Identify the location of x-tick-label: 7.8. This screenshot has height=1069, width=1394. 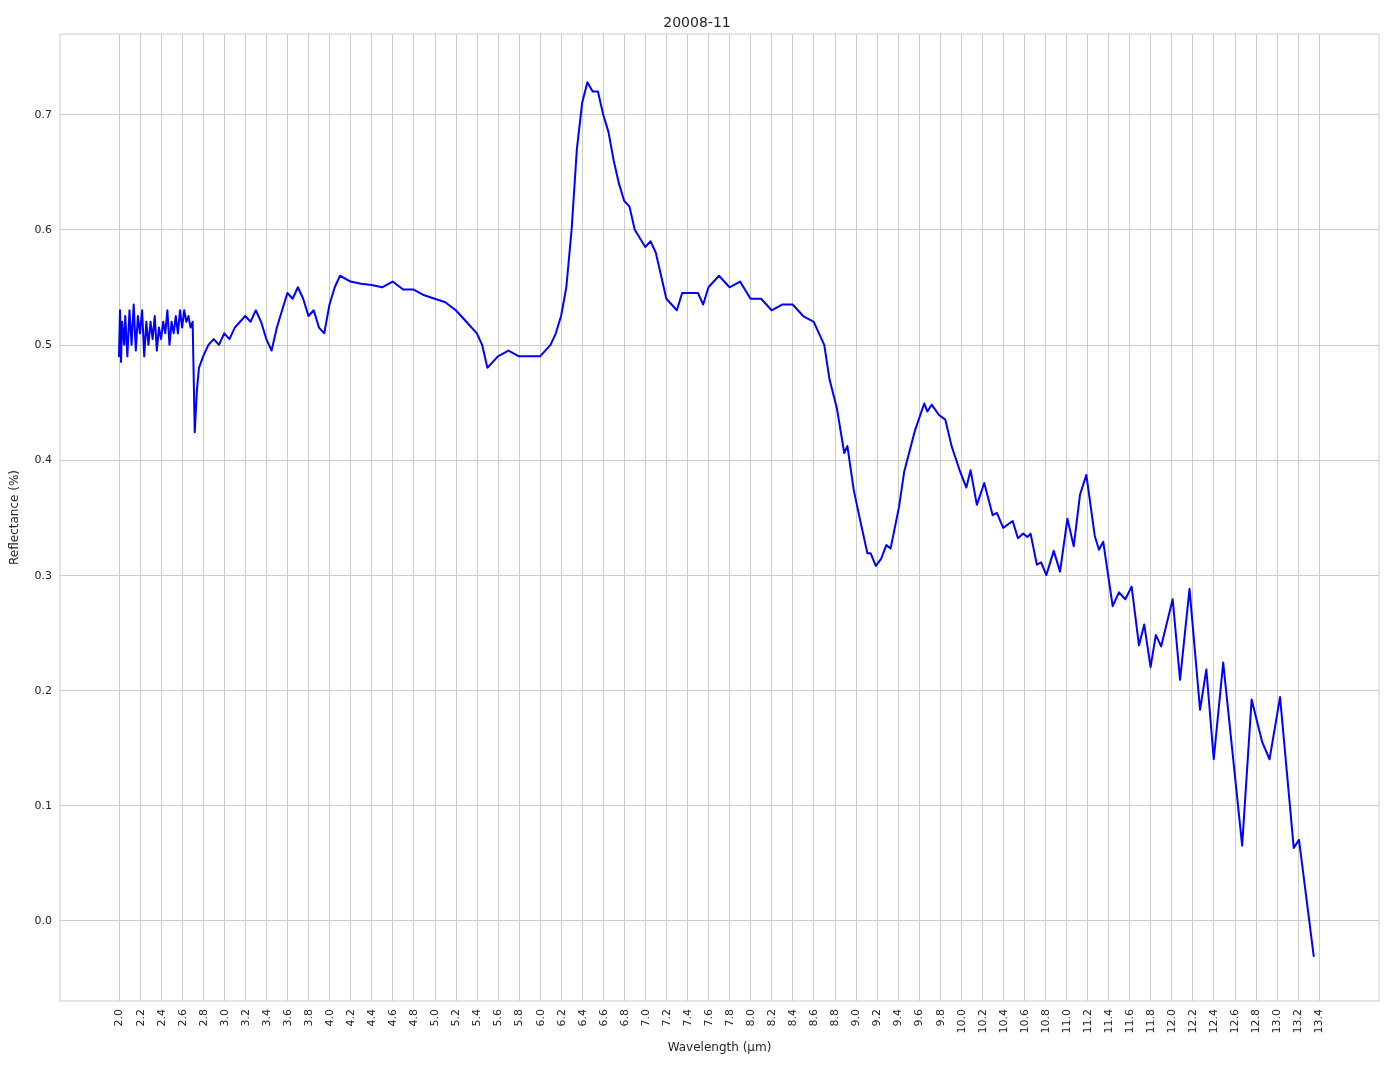
(729, 1018).